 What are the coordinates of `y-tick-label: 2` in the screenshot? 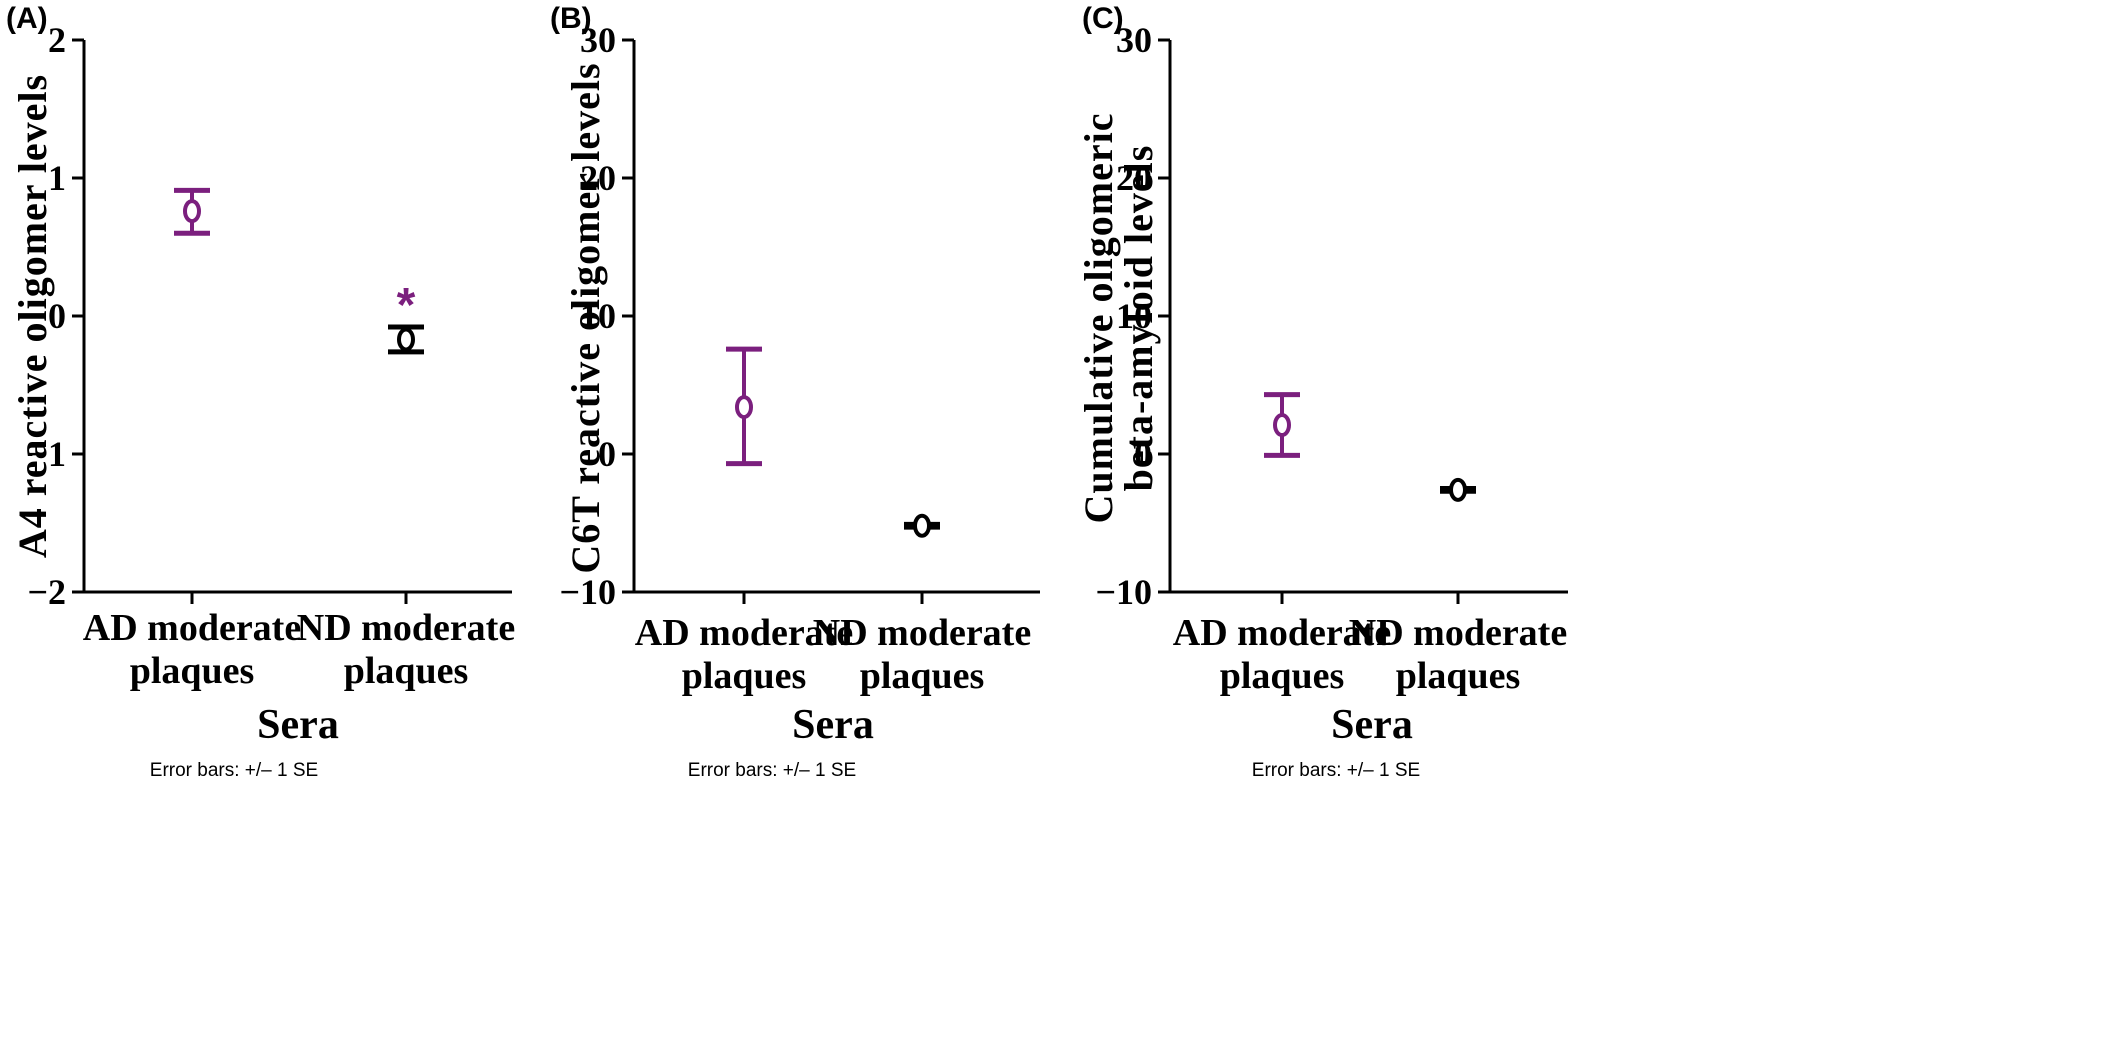 It's located at (57, 40).